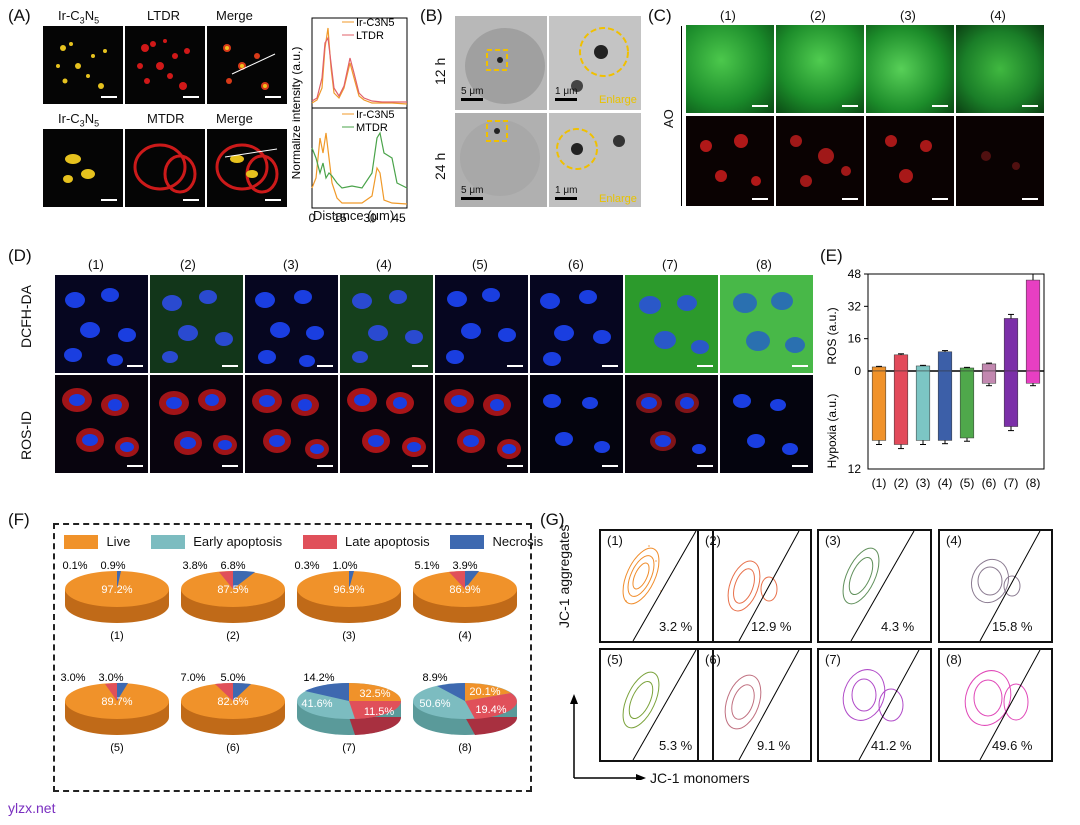 Image resolution: width=1080 pixels, height=825 pixels. I want to click on g-plot-3: (3) 4.3 %, so click(874, 586).